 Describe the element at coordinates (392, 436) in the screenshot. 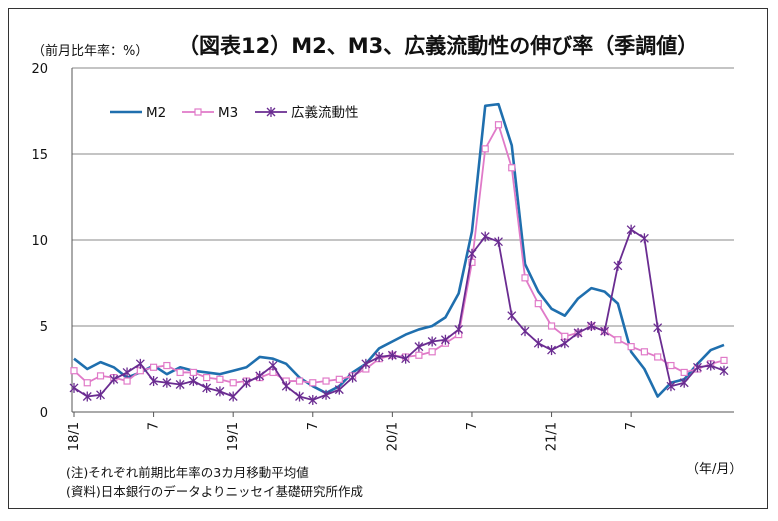

I see `x-tick-label-24: 20/1` at that location.